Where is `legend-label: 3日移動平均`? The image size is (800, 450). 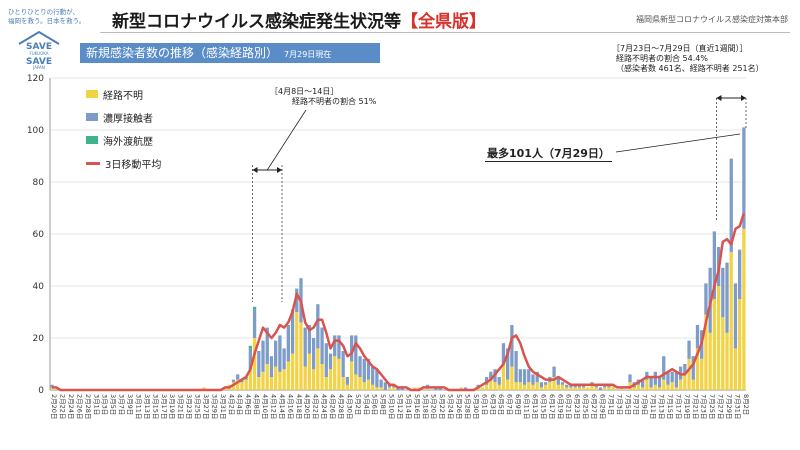
legend-label: 3日移動平均 is located at coordinates (133, 165).